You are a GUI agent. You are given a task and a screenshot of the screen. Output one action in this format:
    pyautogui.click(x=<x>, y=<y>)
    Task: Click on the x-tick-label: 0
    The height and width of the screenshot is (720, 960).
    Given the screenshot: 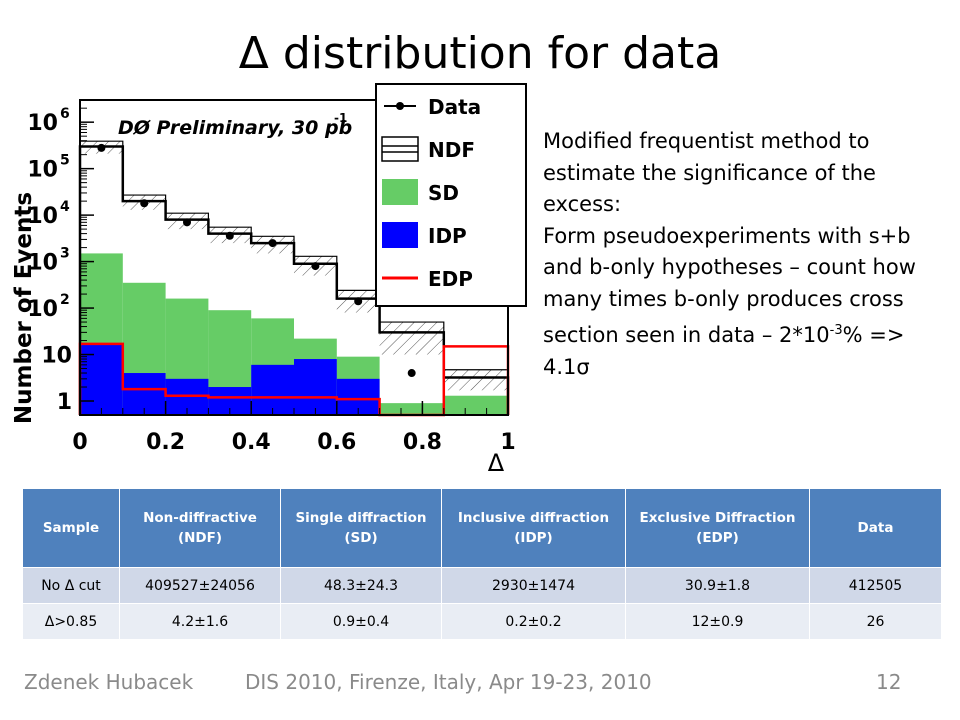 What is the action you would take?
    pyautogui.click(x=79, y=442)
    